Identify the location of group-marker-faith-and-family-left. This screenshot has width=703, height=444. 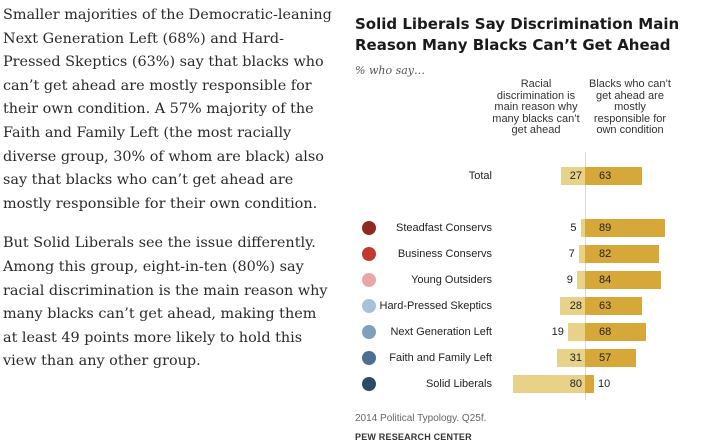
(369, 358).